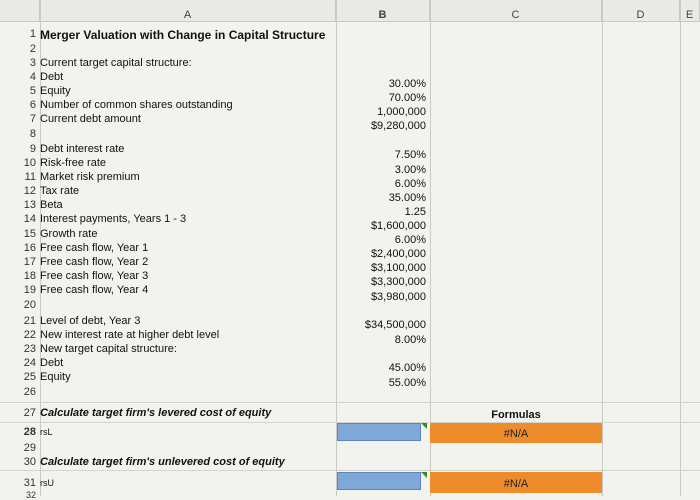 The width and height of the screenshot is (700, 500). I want to click on rsL-formula-cell, so click(516, 433).